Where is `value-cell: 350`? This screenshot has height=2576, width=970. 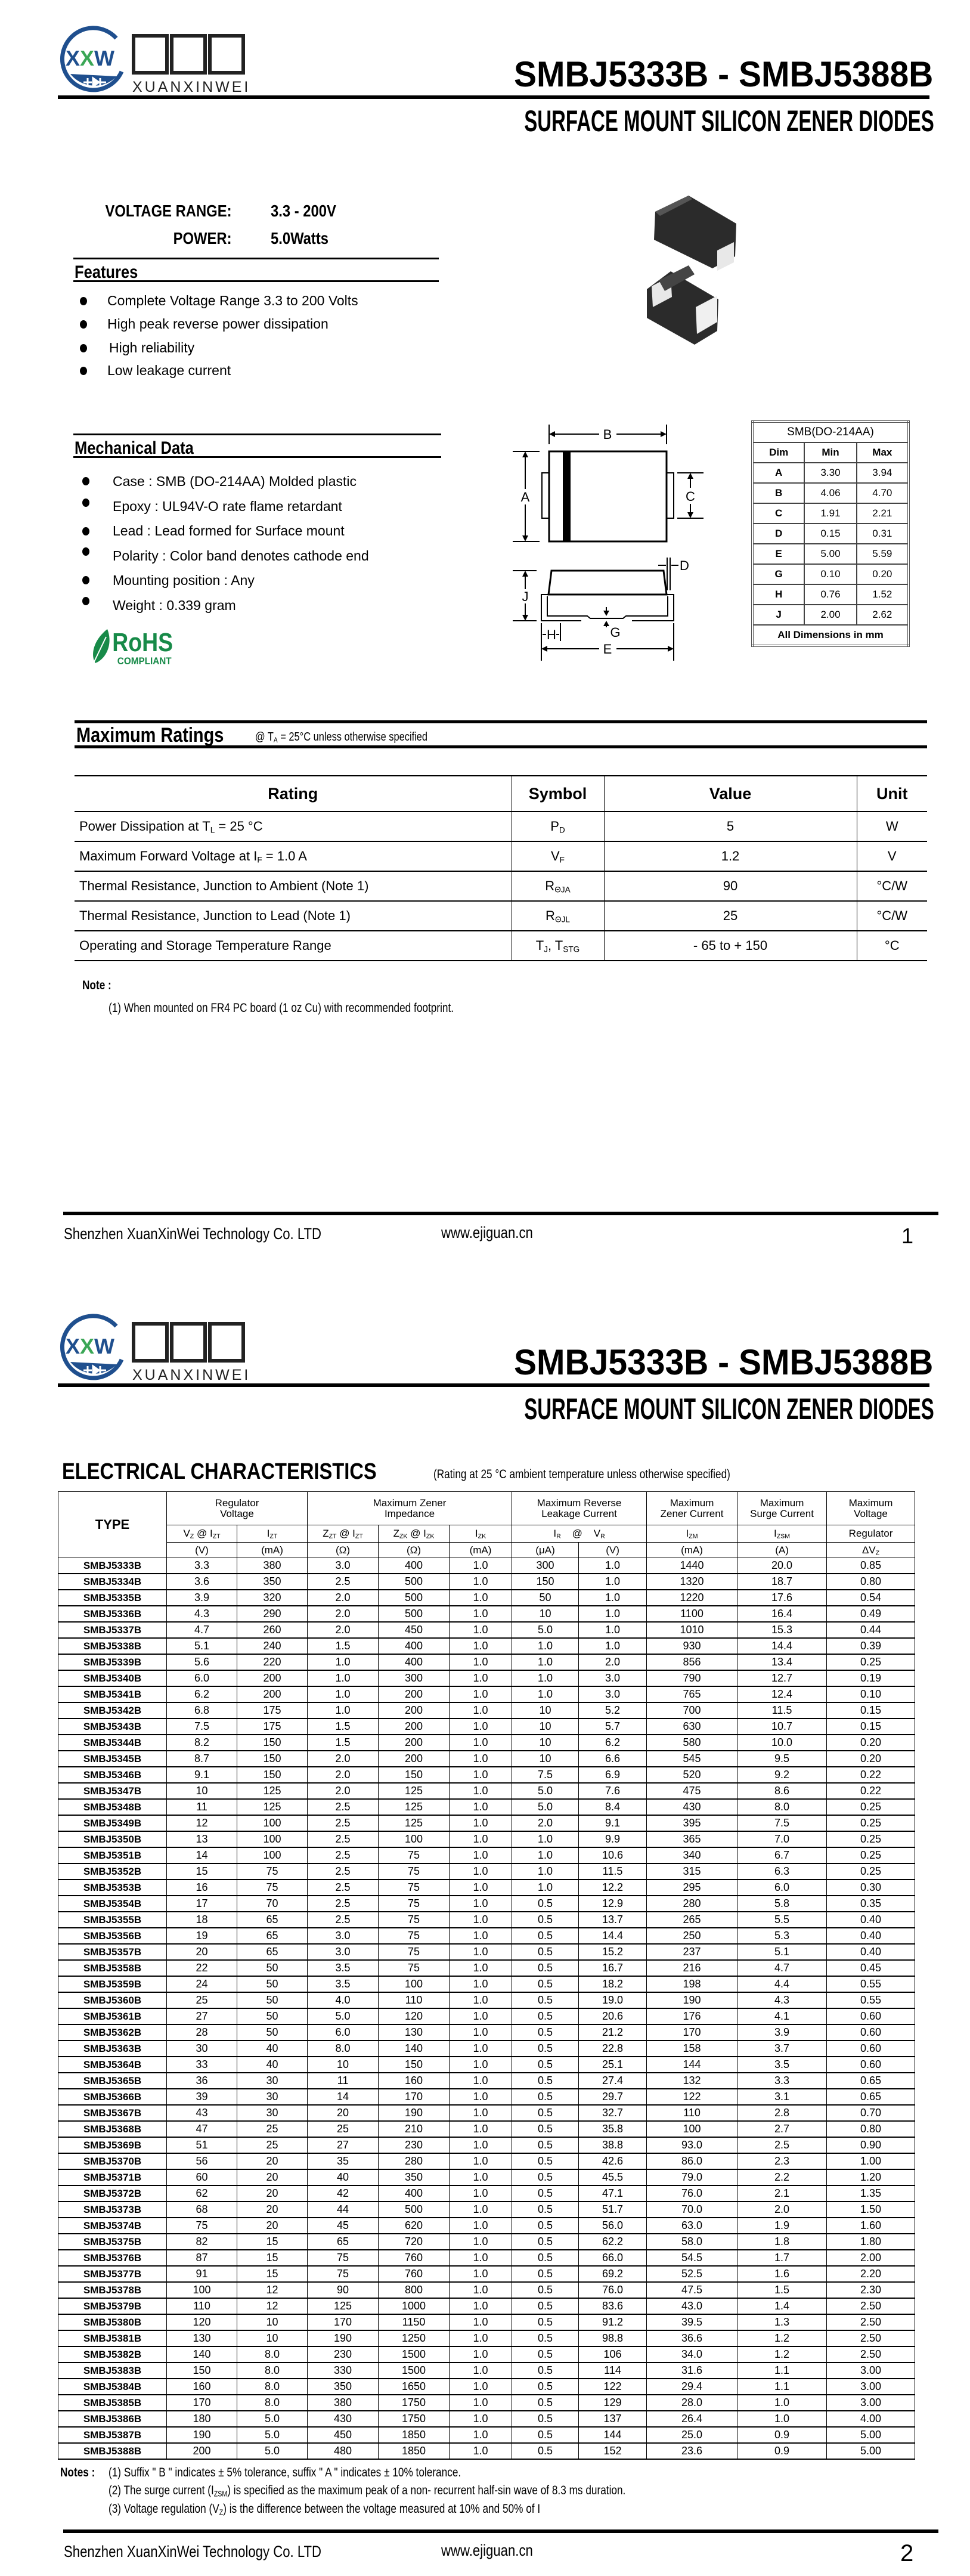
value-cell: 350 is located at coordinates (343, 2387).